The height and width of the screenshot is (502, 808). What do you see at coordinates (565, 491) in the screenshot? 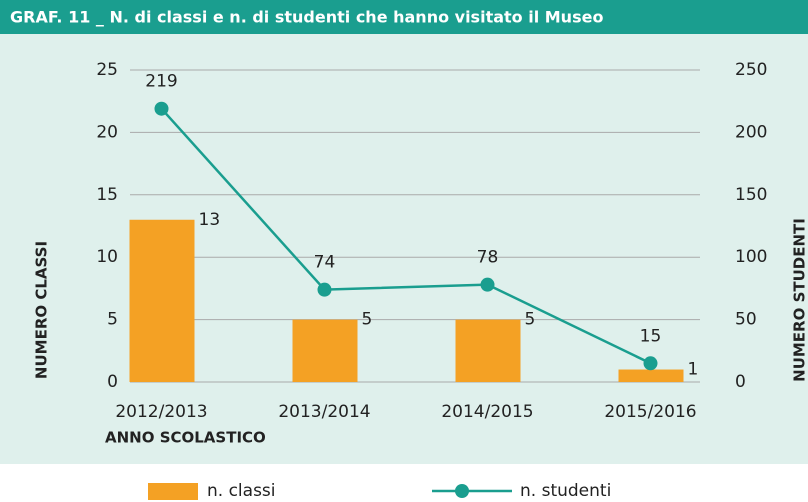
I see `legend-label: n. studenti` at bounding box center [565, 491].